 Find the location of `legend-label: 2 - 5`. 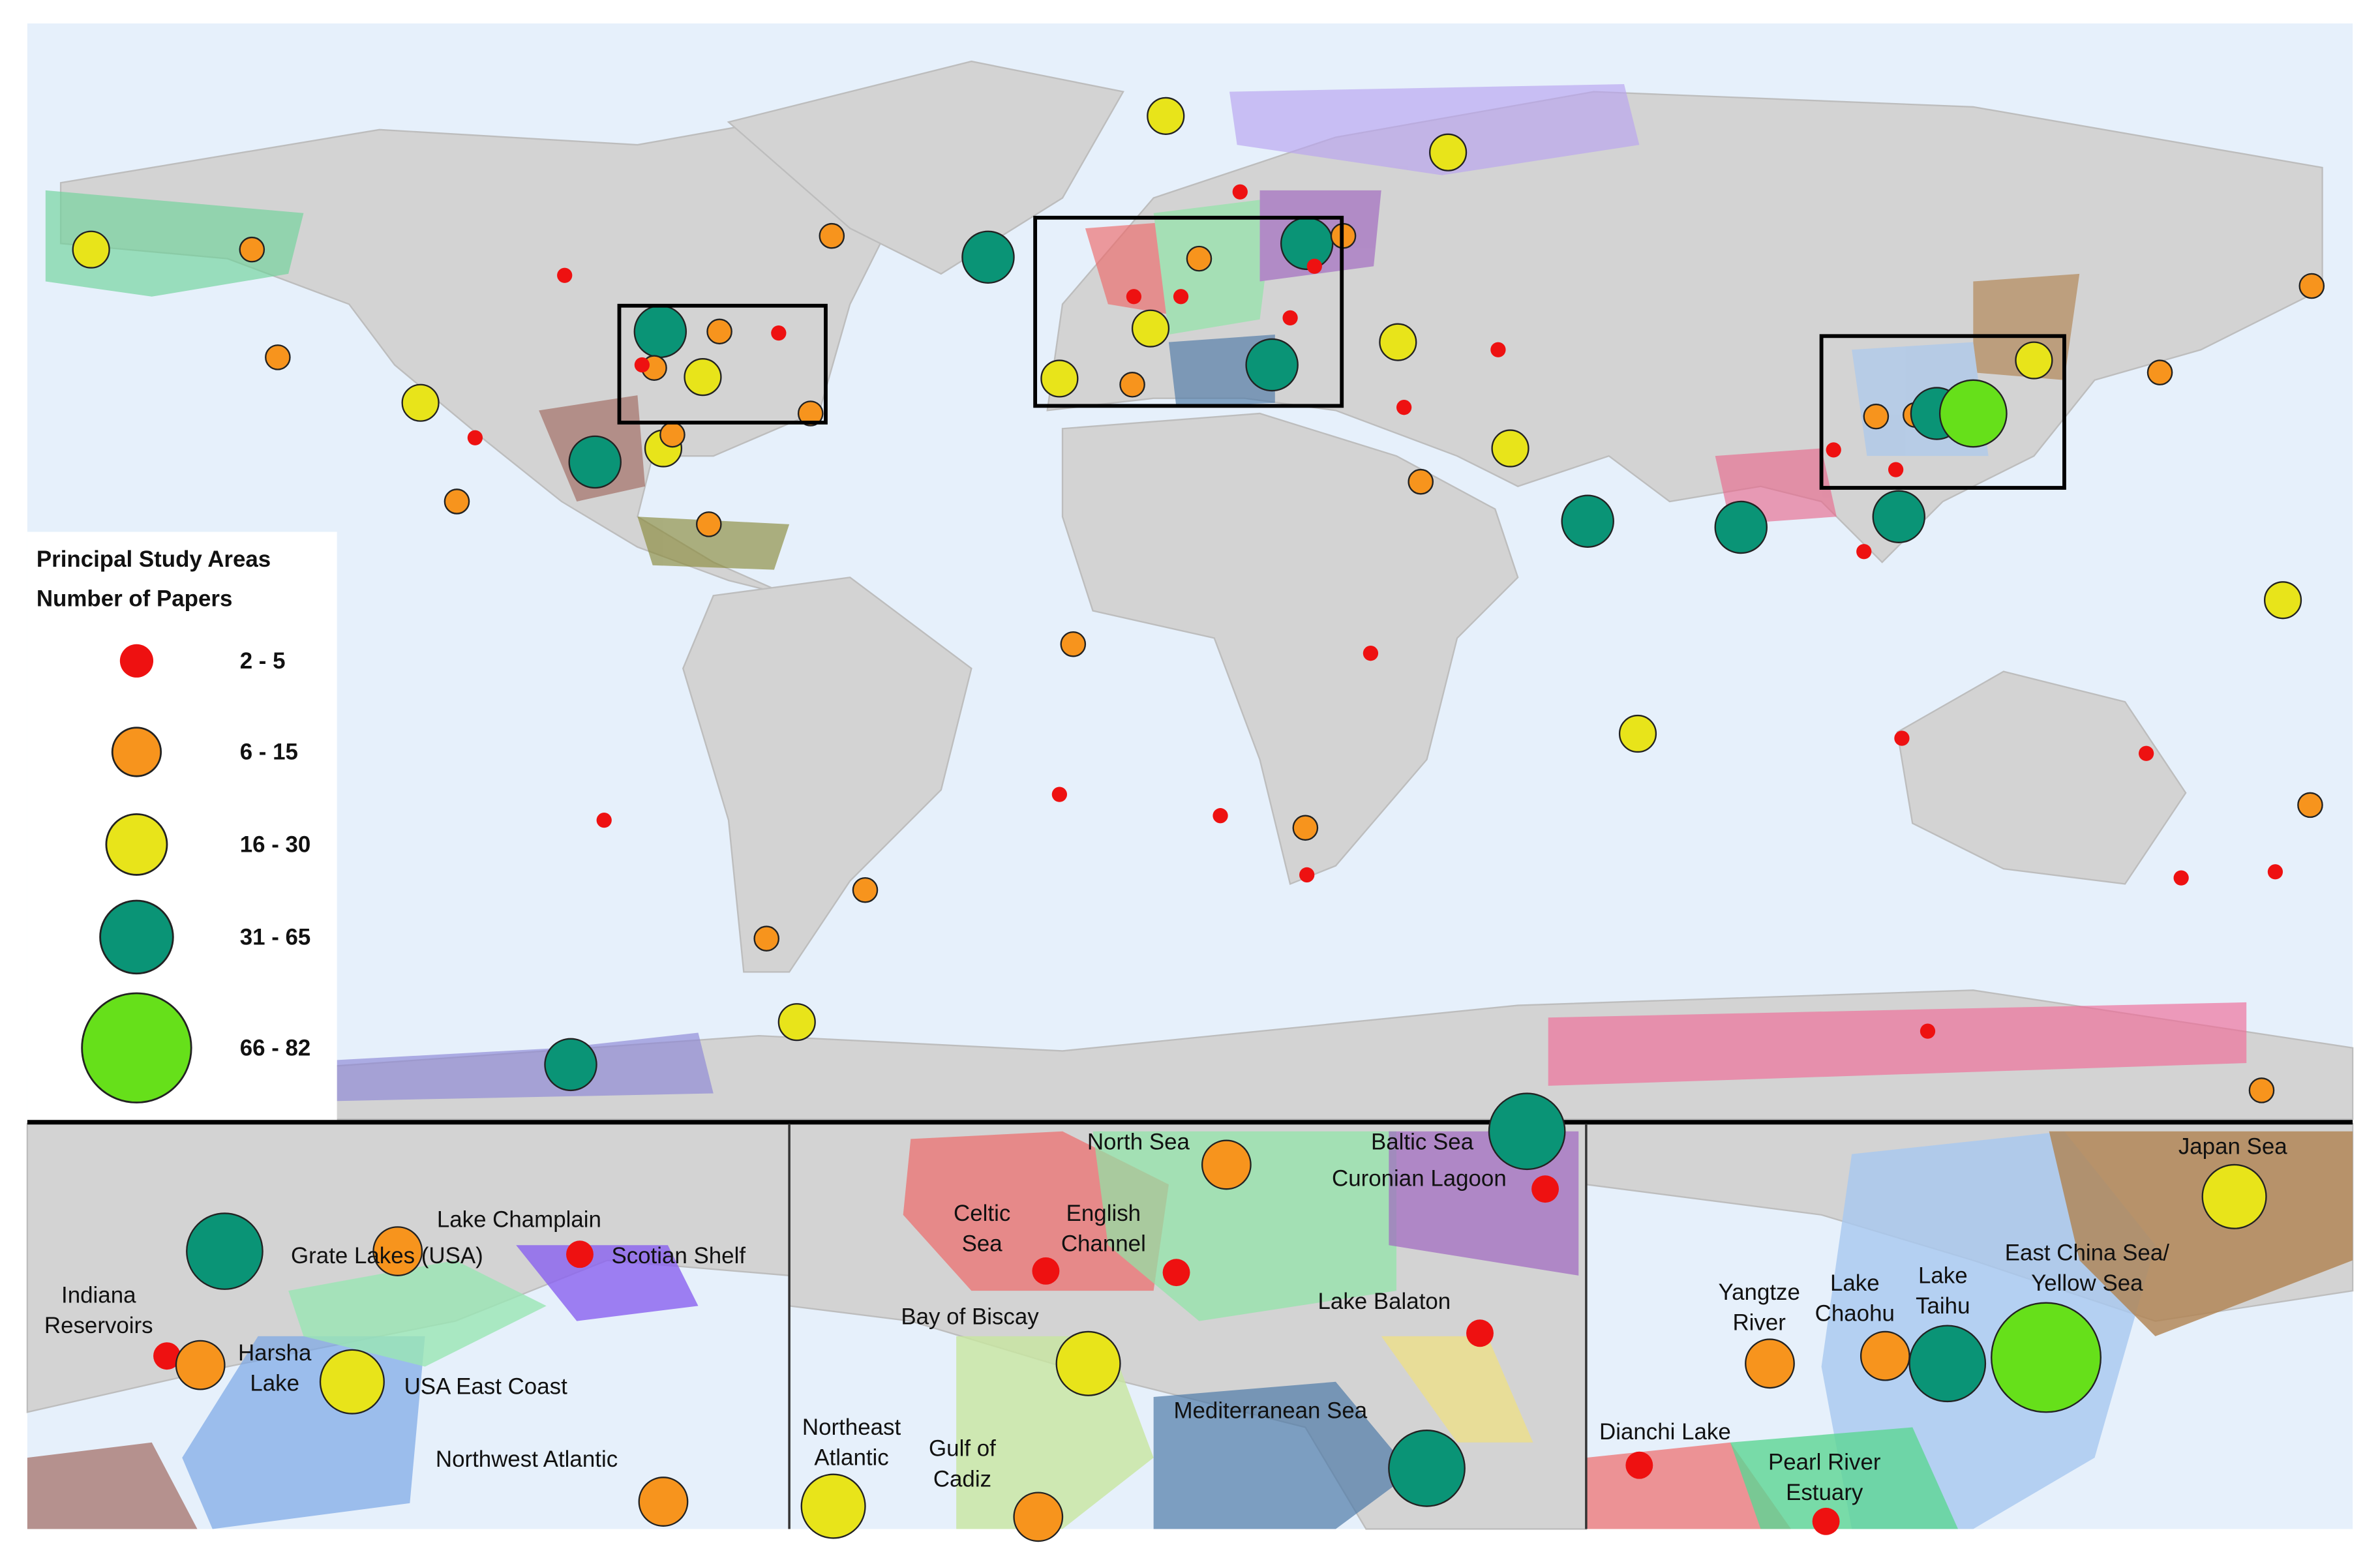

legend-label: 2 - 5 is located at coordinates (263, 661).